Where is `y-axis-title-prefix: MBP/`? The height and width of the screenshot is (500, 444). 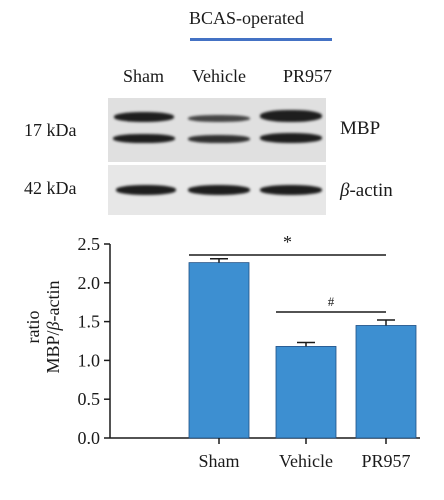 y-axis-title-prefix: MBP/ is located at coordinates (53, 351).